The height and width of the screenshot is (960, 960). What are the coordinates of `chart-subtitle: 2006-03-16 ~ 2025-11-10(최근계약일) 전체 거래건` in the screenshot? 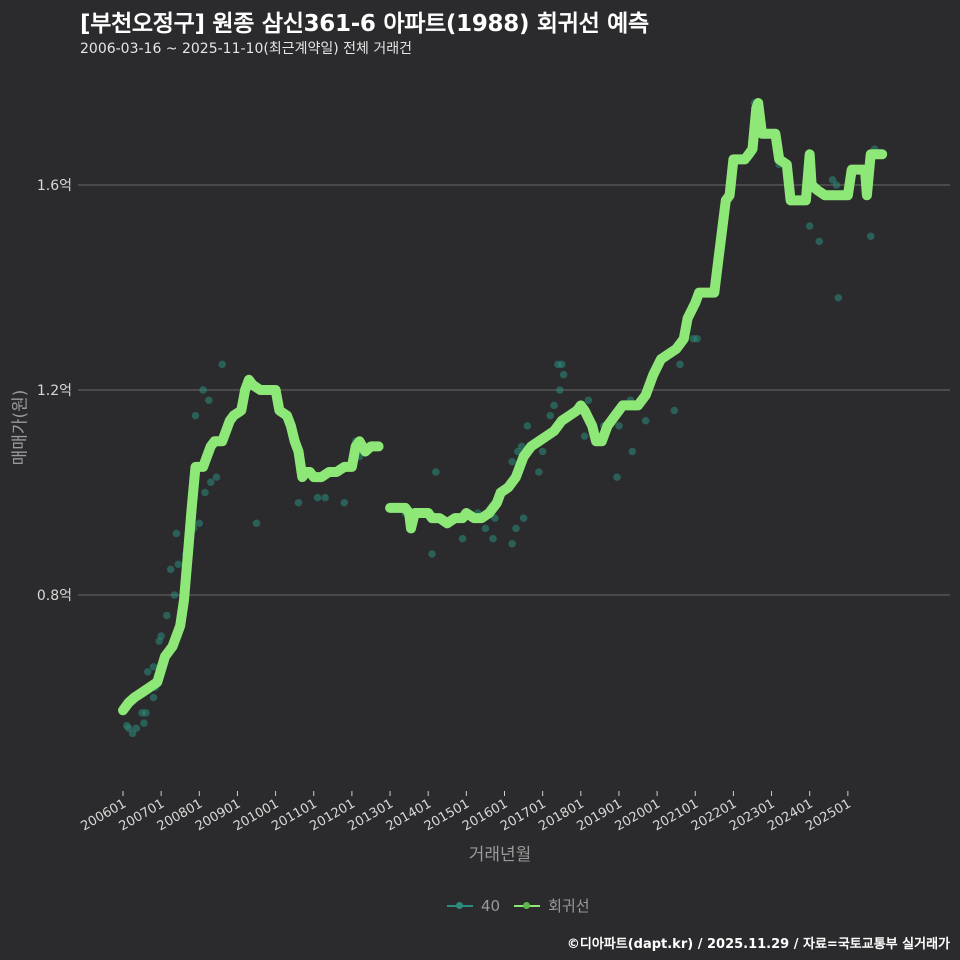 It's located at (246, 49).